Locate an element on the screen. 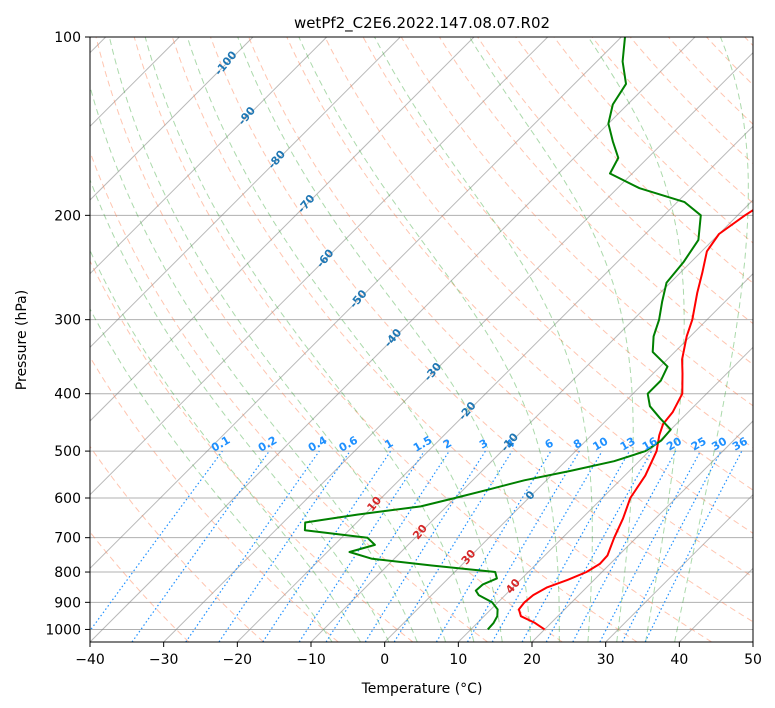 This screenshot has width=775, height=708. x-tick-label: 40 is located at coordinates (679, 660).